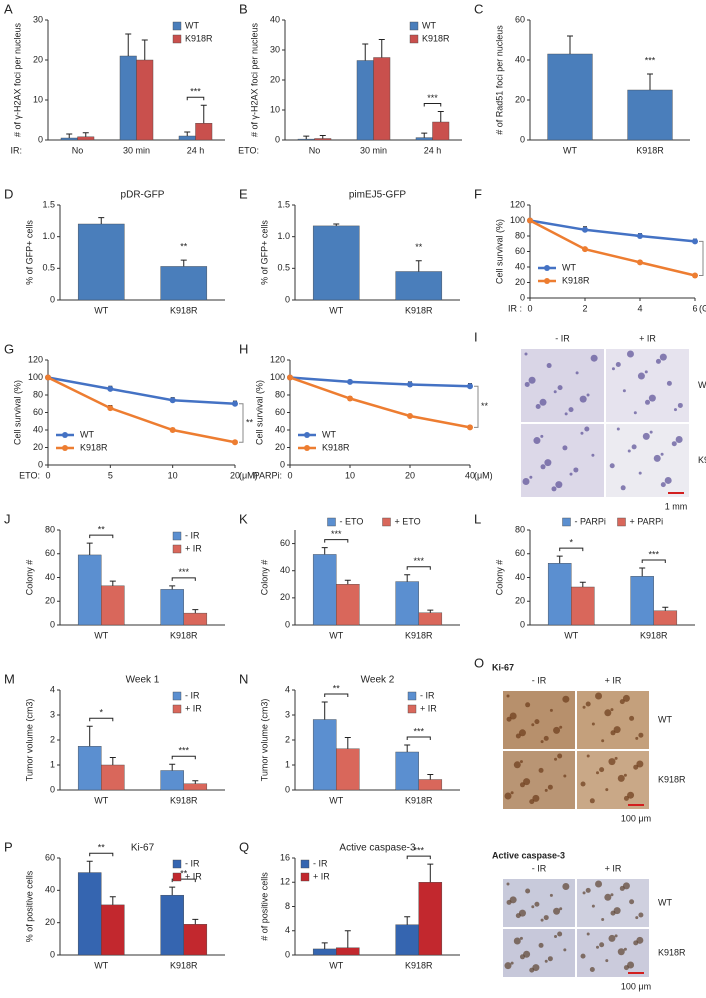 Image resolution: width=706 pixels, height=998 pixels. Describe the element at coordinates (8, 8) in the screenshot. I see `panel-letter: A` at that location.